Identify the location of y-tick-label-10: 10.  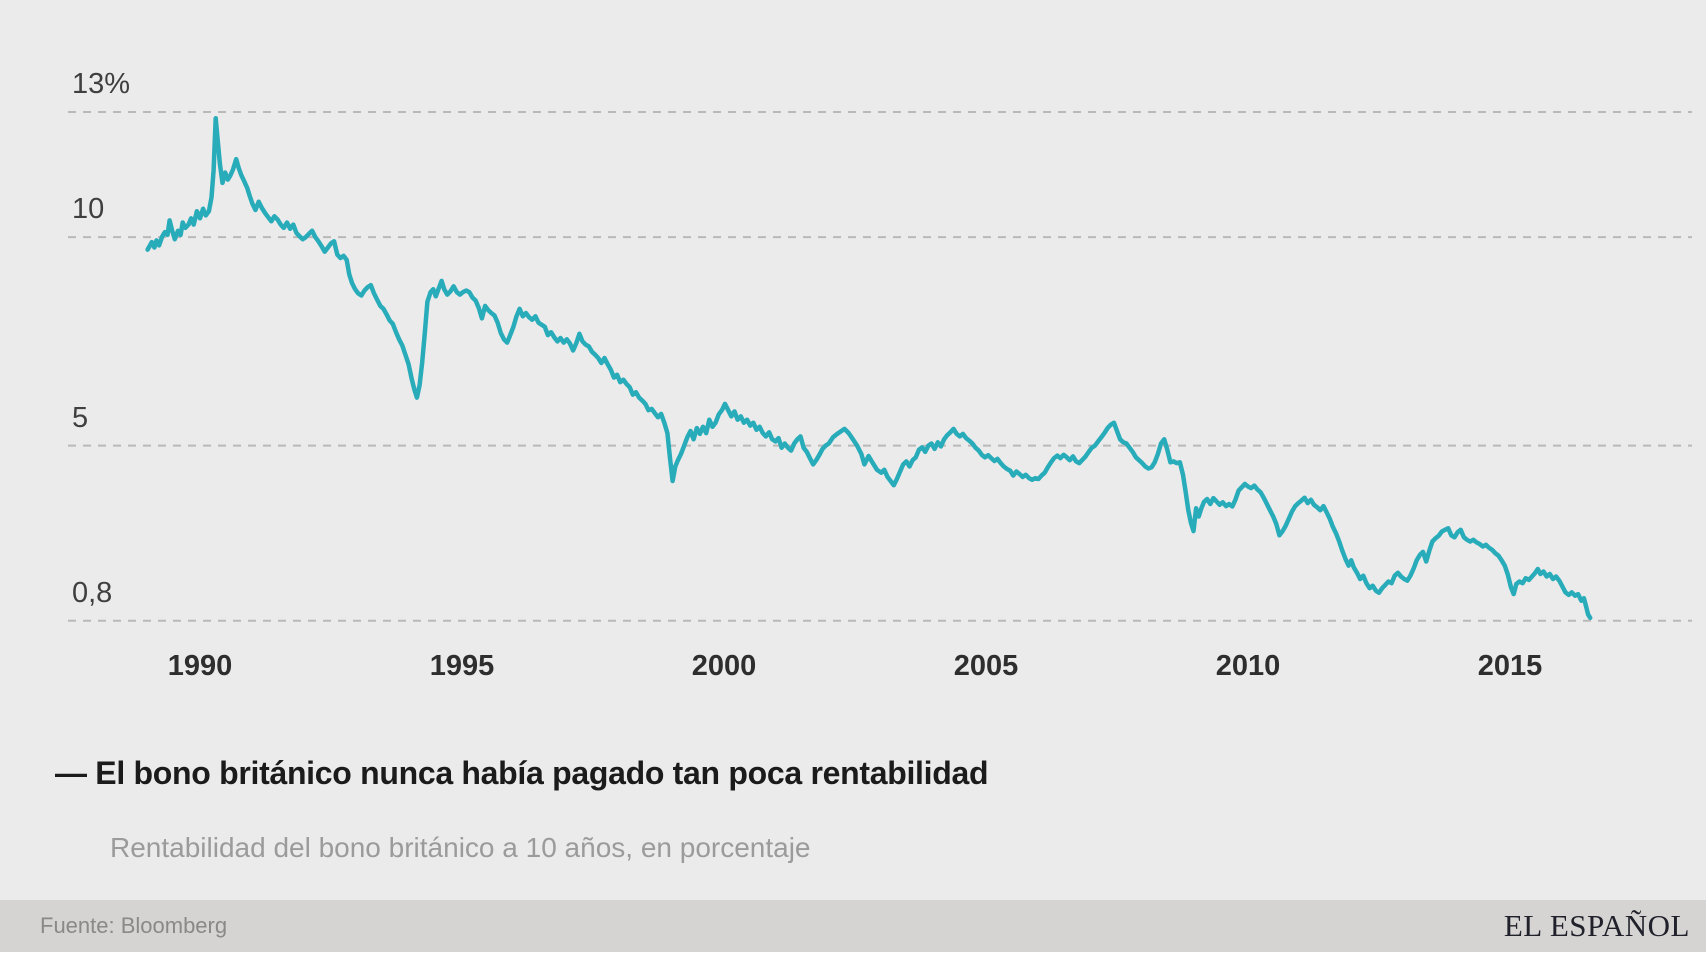
(88, 209).